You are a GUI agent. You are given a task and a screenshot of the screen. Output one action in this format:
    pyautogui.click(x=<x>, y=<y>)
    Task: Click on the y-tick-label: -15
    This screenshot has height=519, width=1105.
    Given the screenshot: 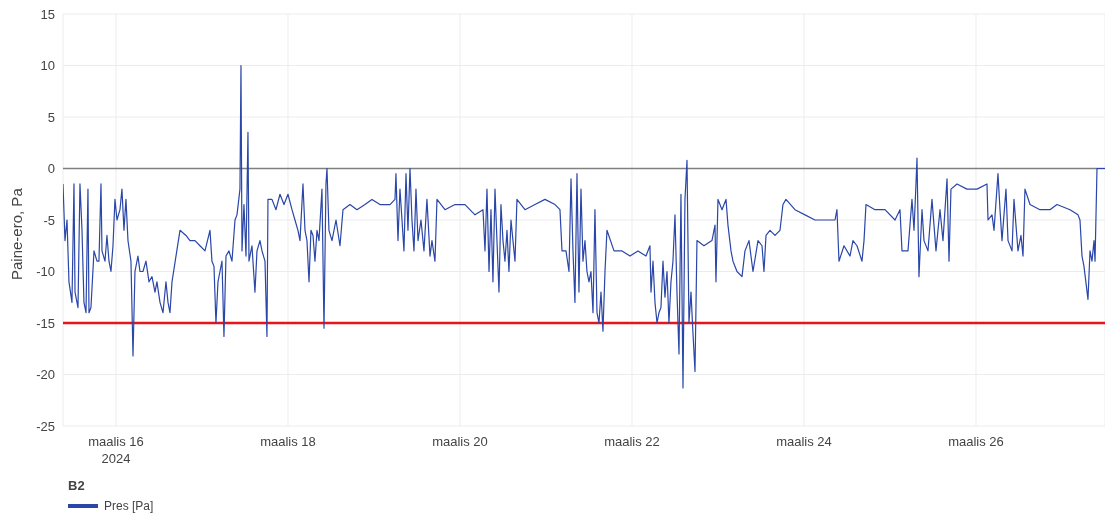 What is the action you would take?
    pyautogui.click(x=45, y=323)
    